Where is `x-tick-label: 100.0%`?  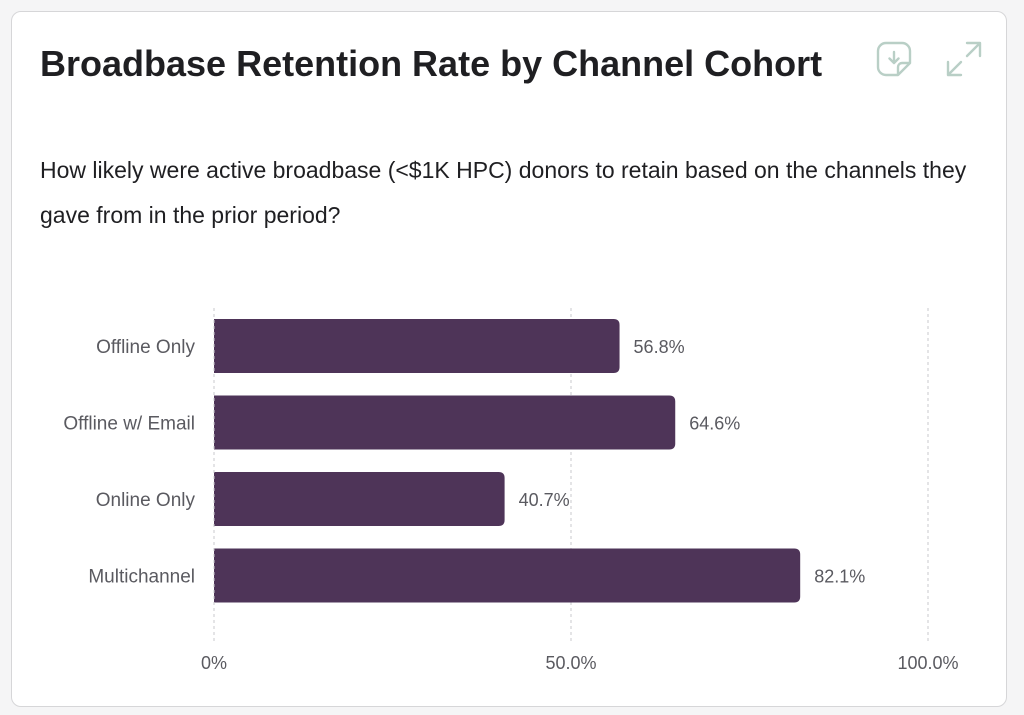
x-tick-label: 100.0% is located at coordinates (927, 663).